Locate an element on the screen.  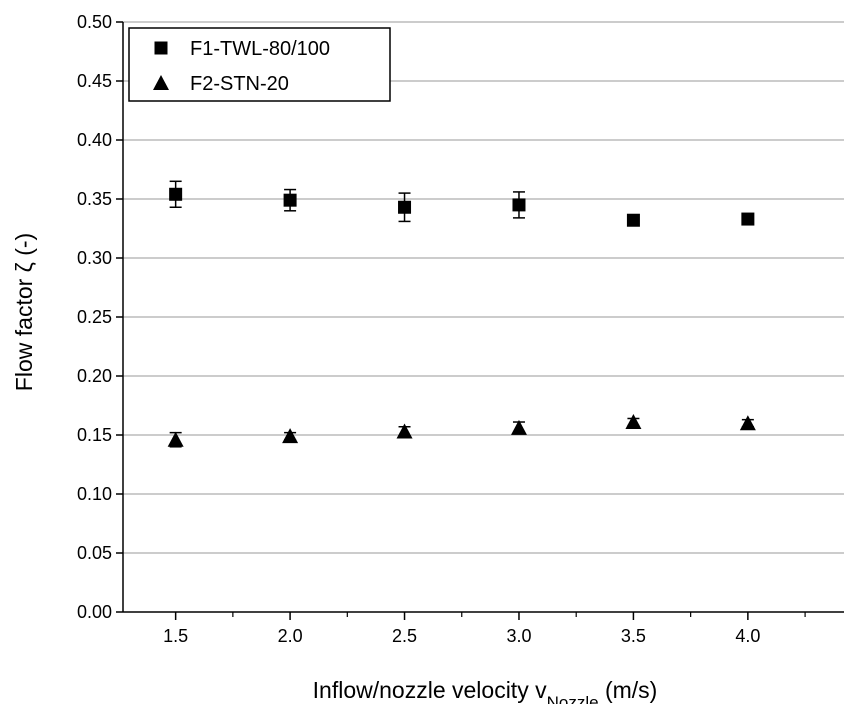
x-tick-label-1: 2.0 is located at coordinates (290, 636).